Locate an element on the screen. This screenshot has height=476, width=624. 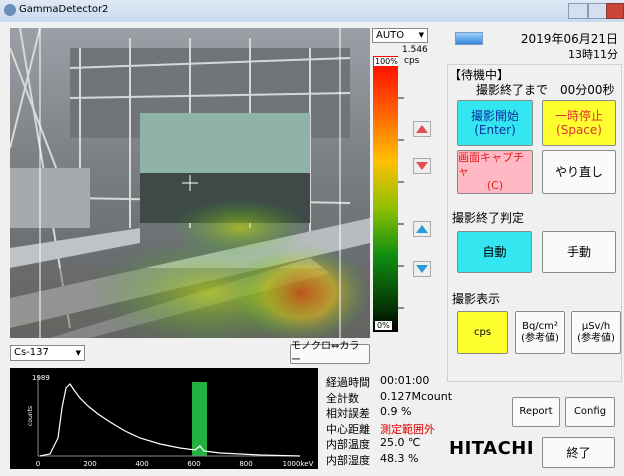
scale-ticks is located at coordinates (401, 203).